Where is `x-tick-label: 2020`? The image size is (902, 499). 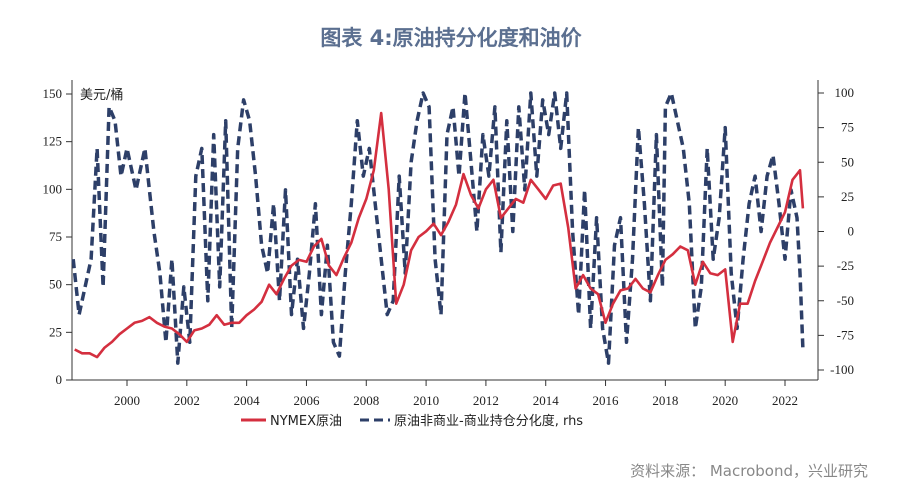
x-tick-label: 2020 is located at coordinates (725, 400).